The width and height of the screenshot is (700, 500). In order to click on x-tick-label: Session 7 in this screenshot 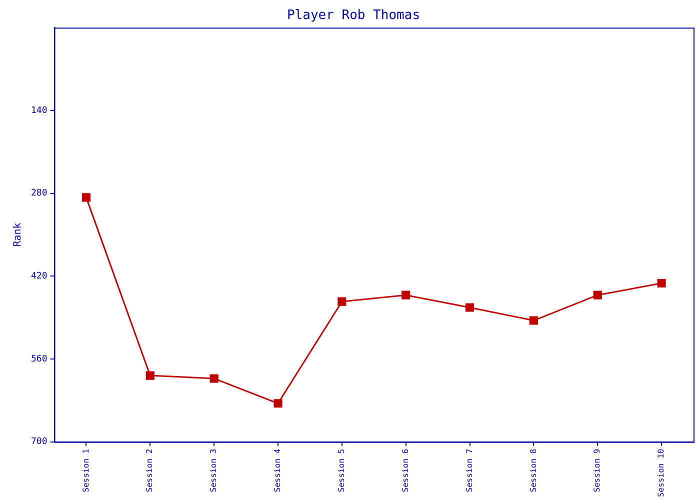, I will do `click(469, 470)`.